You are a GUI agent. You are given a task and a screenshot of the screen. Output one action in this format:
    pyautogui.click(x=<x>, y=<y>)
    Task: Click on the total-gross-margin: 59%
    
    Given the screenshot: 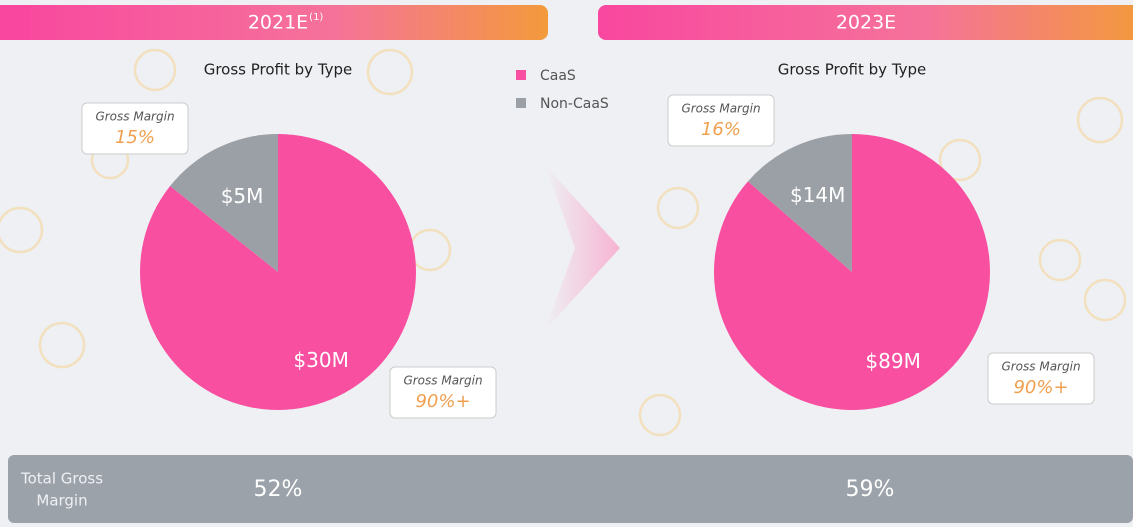 What is the action you would take?
    pyautogui.click(x=870, y=489)
    